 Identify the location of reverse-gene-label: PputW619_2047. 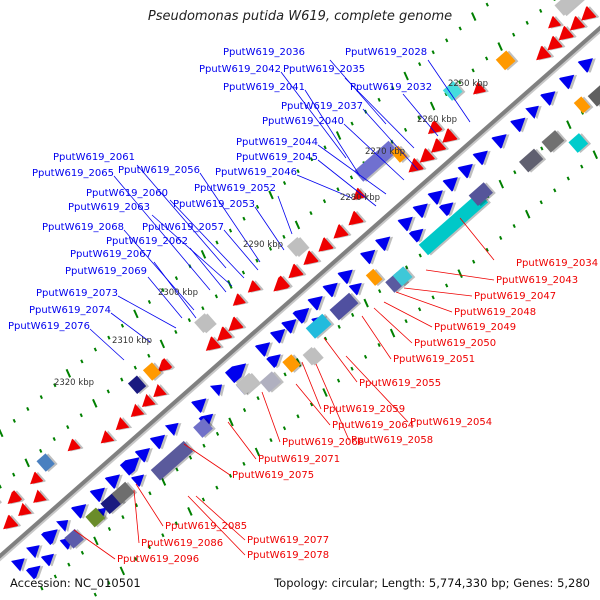
(515, 296).